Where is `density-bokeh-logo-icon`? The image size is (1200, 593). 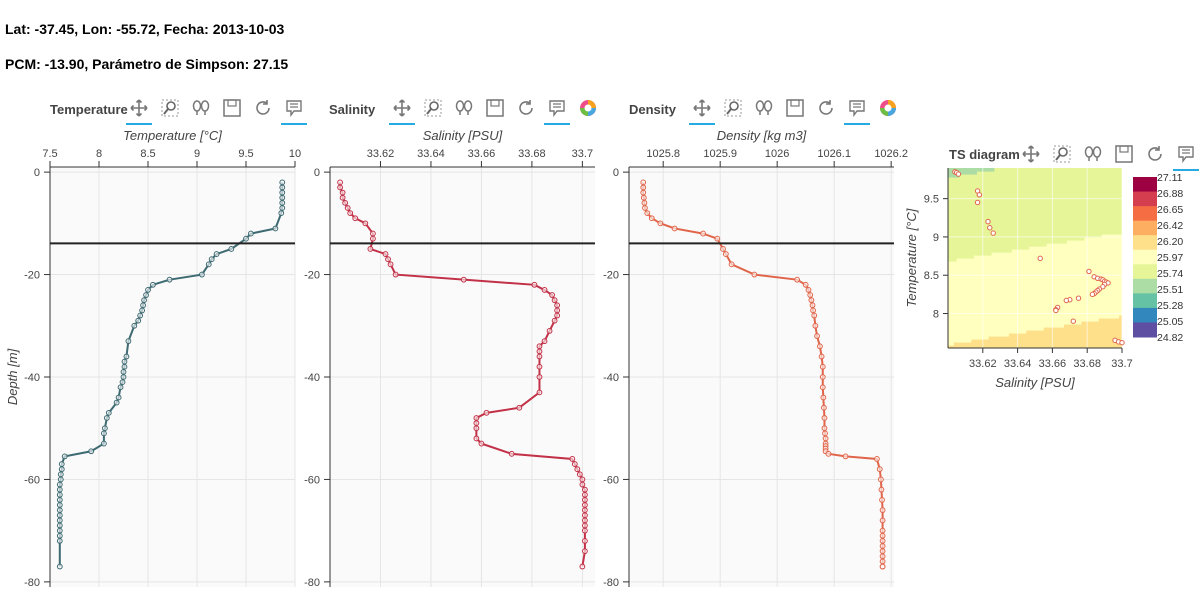 density-bokeh-logo-icon is located at coordinates (888, 108).